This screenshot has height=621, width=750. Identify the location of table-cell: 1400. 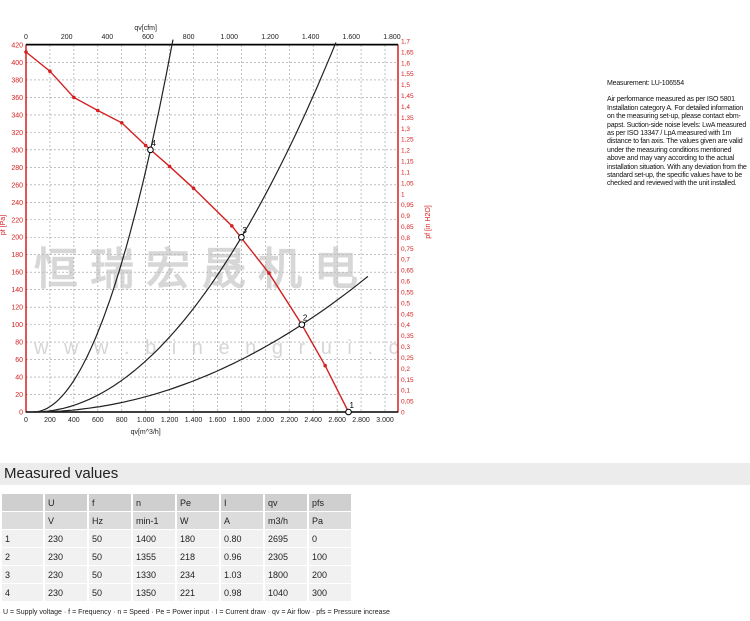
(154, 538).